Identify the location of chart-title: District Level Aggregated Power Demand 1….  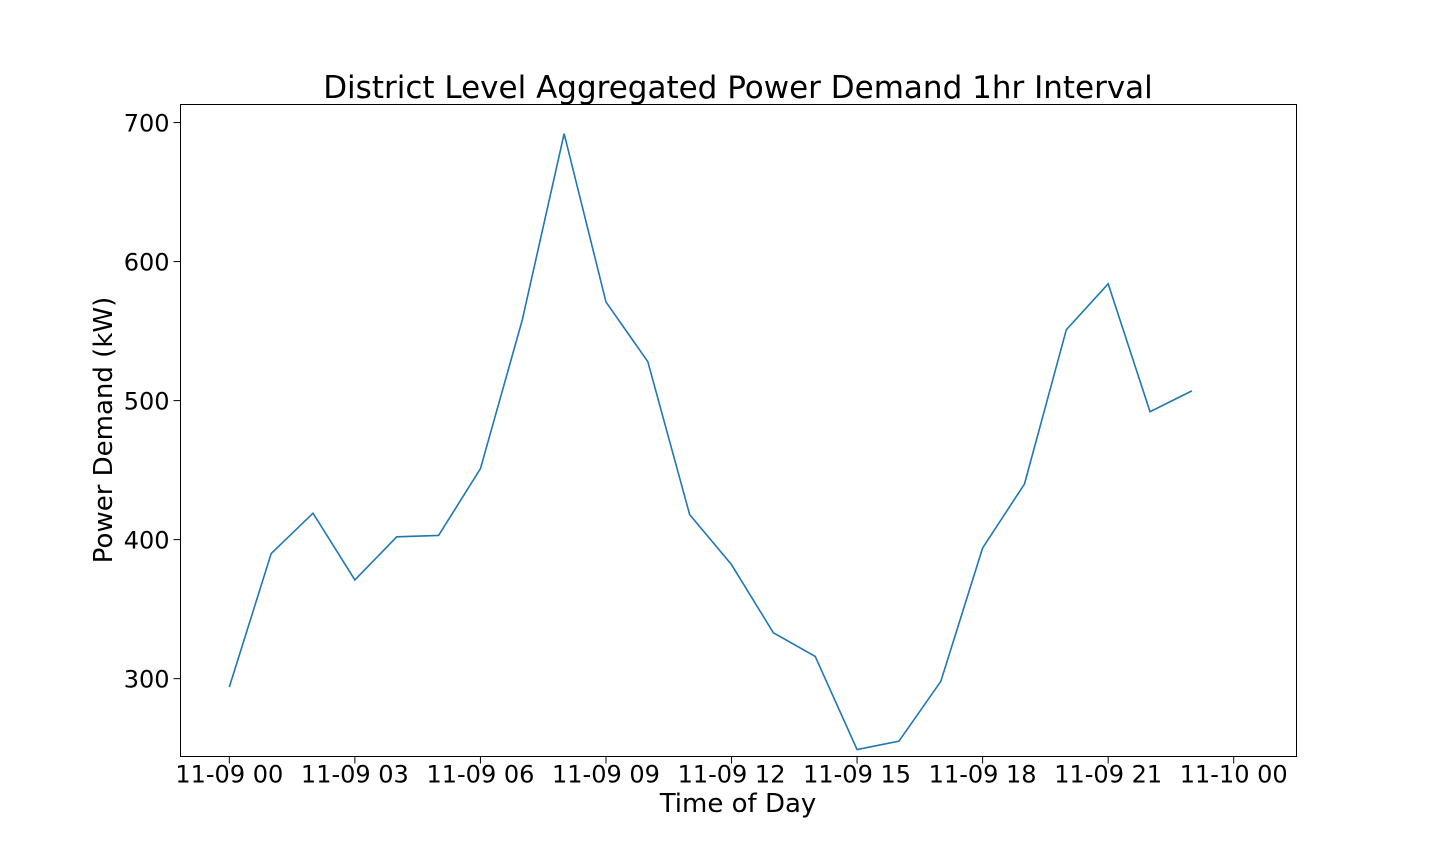
(738, 88).